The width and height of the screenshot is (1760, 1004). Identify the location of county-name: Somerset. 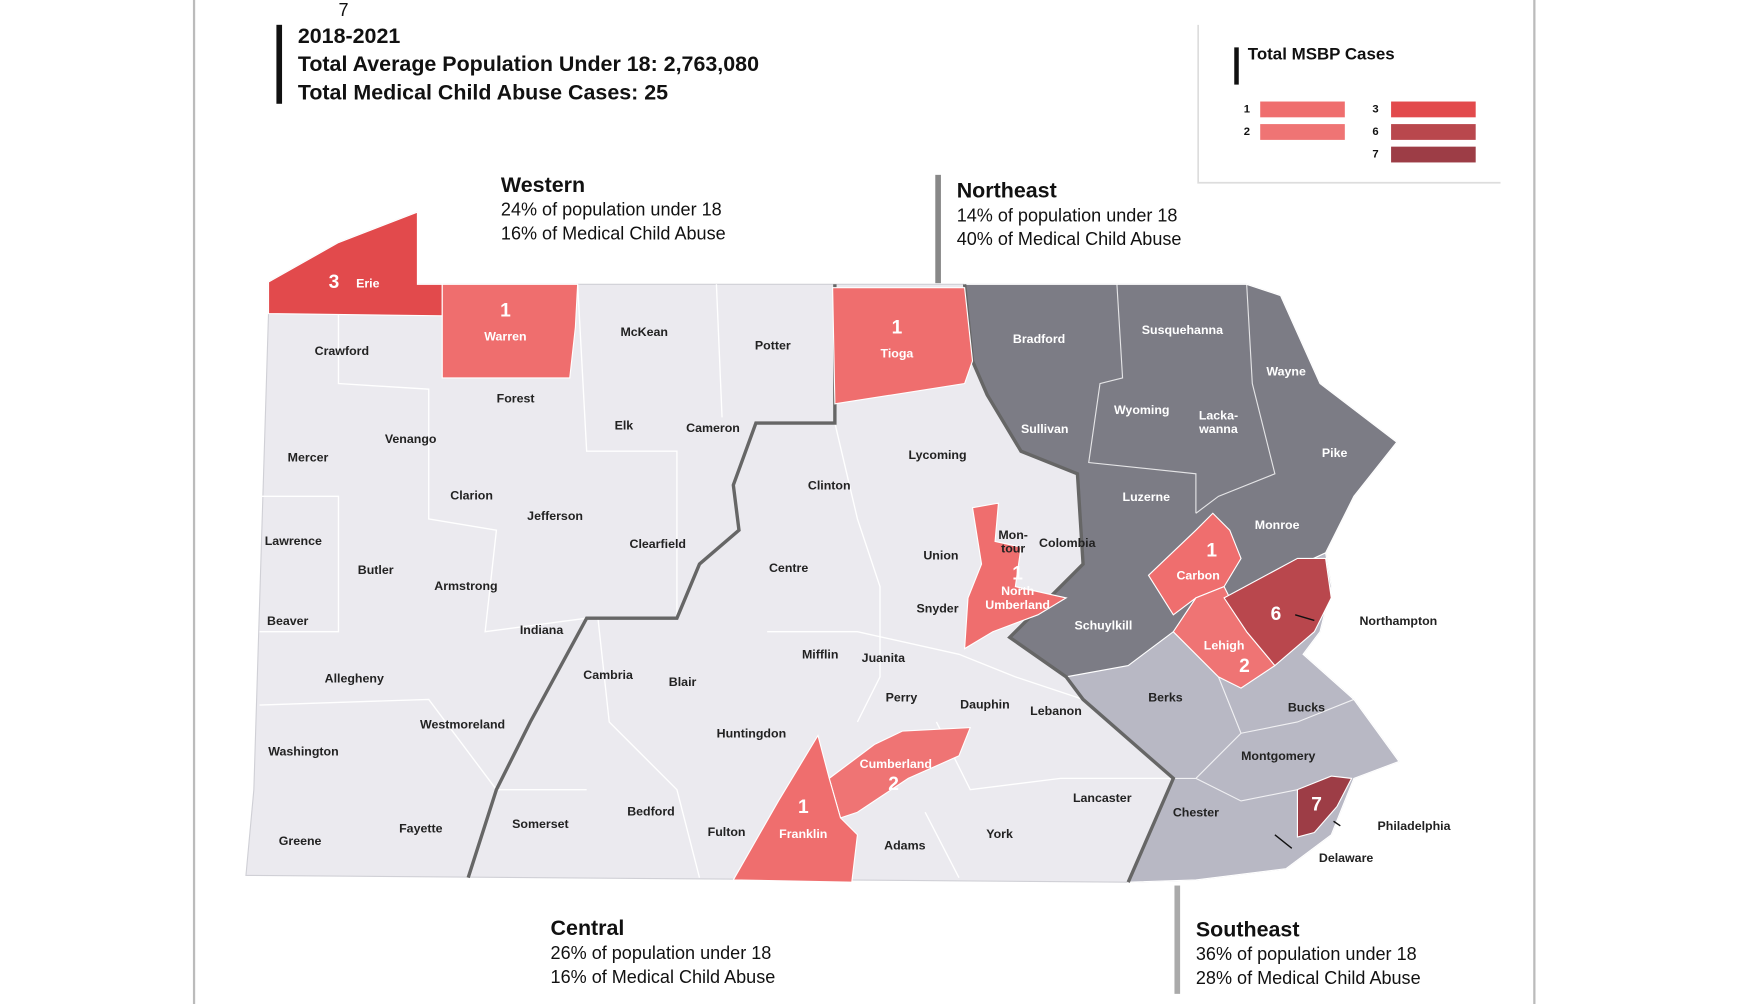
(540, 824).